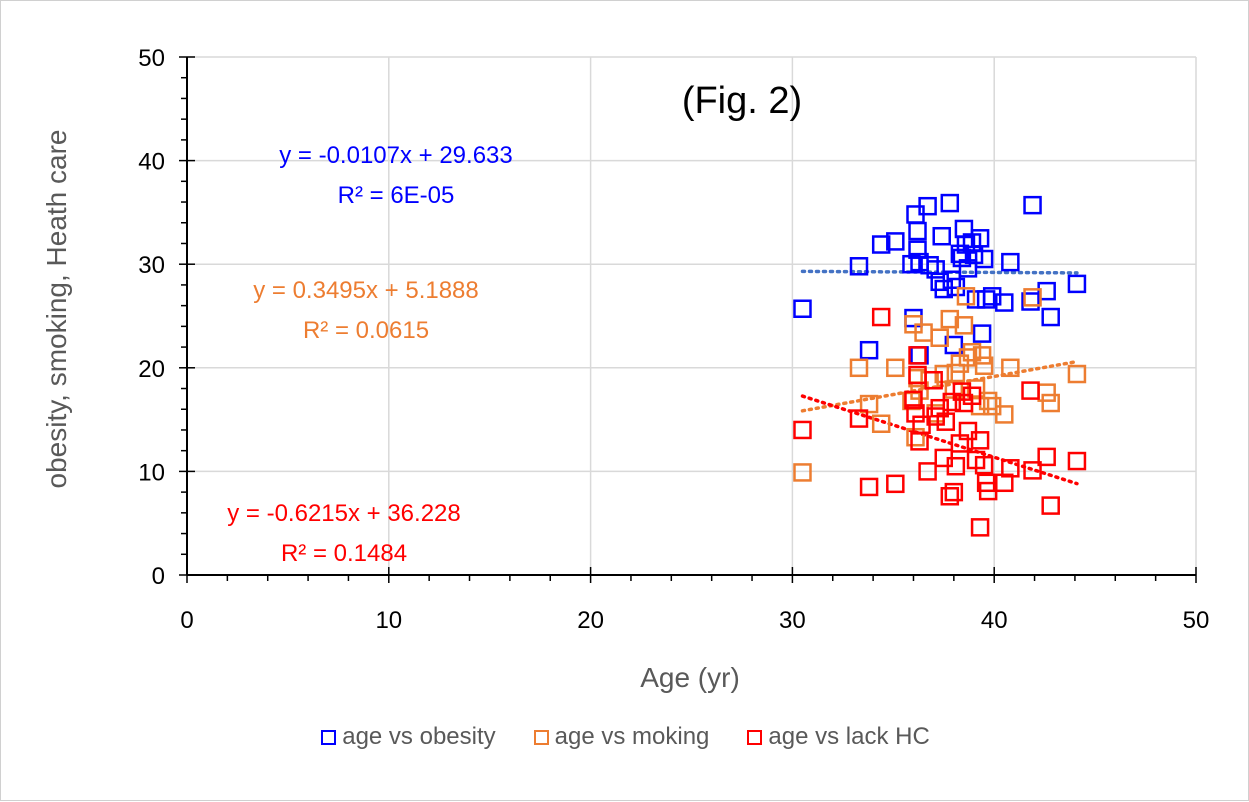 The image size is (1249, 802). Describe the element at coordinates (344, 553) in the screenshot. I see `lack-hc-r2: R² = 0.1484` at that location.